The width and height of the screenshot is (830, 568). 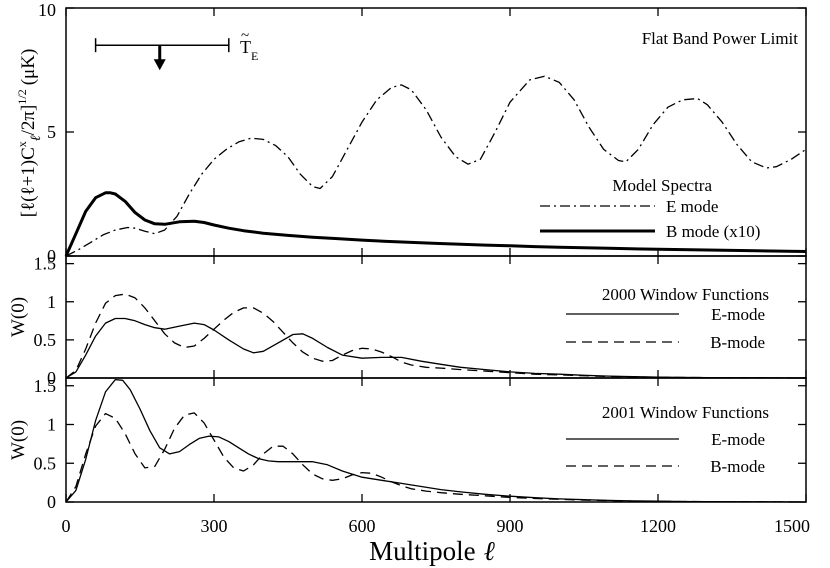 What do you see at coordinates (510, 526) in the screenshot?
I see `x-tick-label-3: 900` at bounding box center [510, 526].